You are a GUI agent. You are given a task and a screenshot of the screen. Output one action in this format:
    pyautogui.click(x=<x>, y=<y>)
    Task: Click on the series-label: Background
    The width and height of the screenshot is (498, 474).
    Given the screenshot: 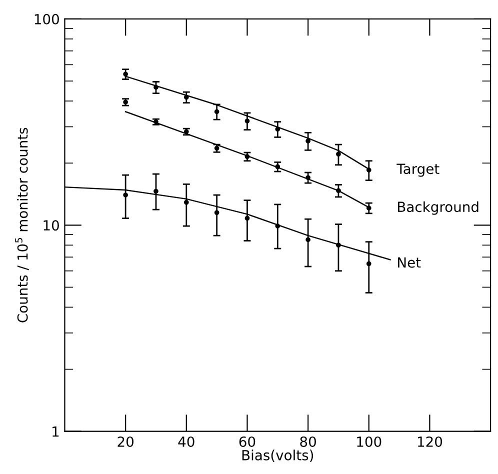 What is the action you would take?
    pyautogui.click(x=438, y=208)
    